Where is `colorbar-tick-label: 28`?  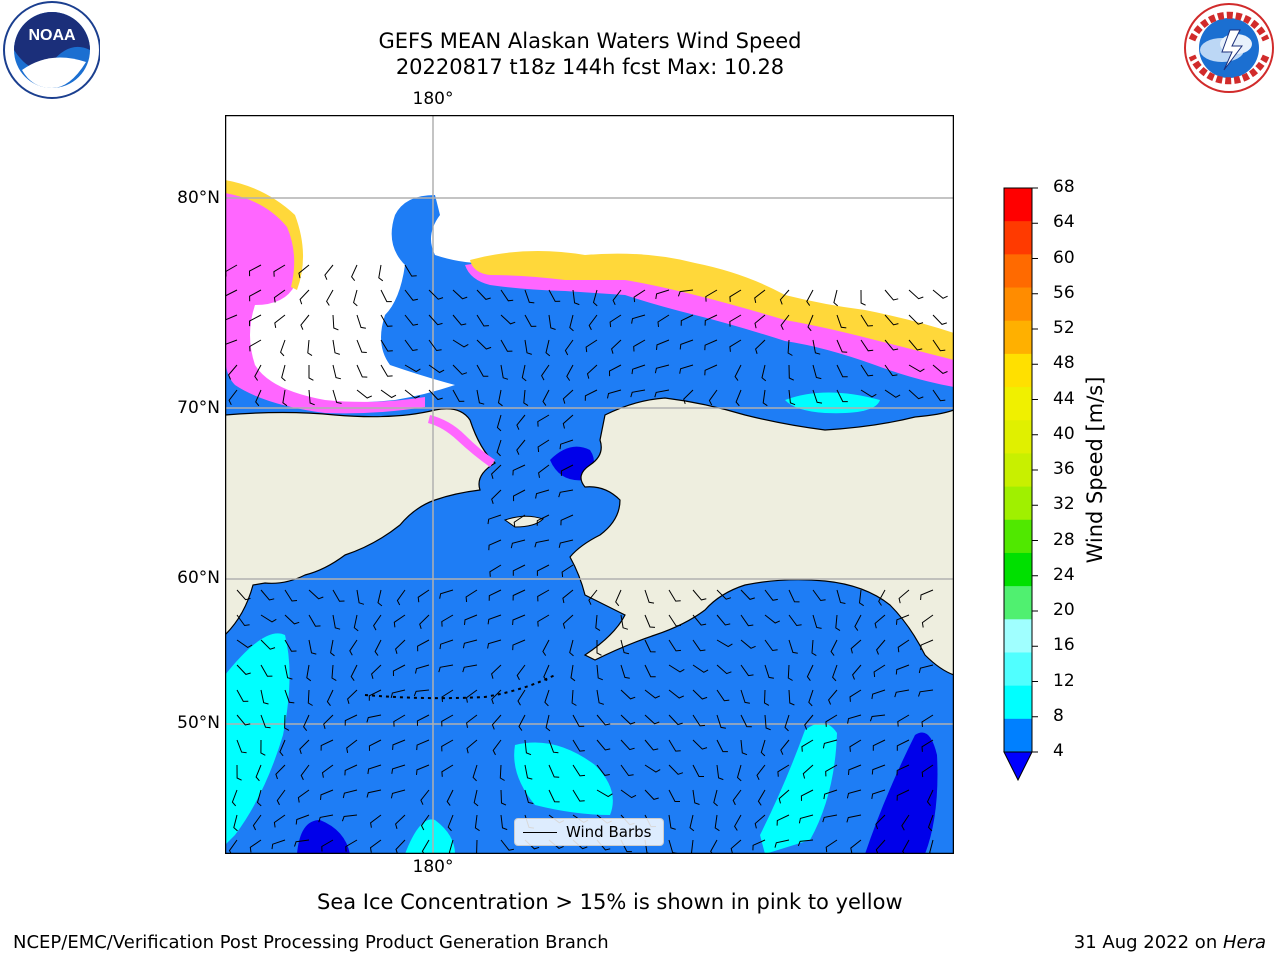 colorbar-tick-label: 28 is located at coordinates (1064, 539).